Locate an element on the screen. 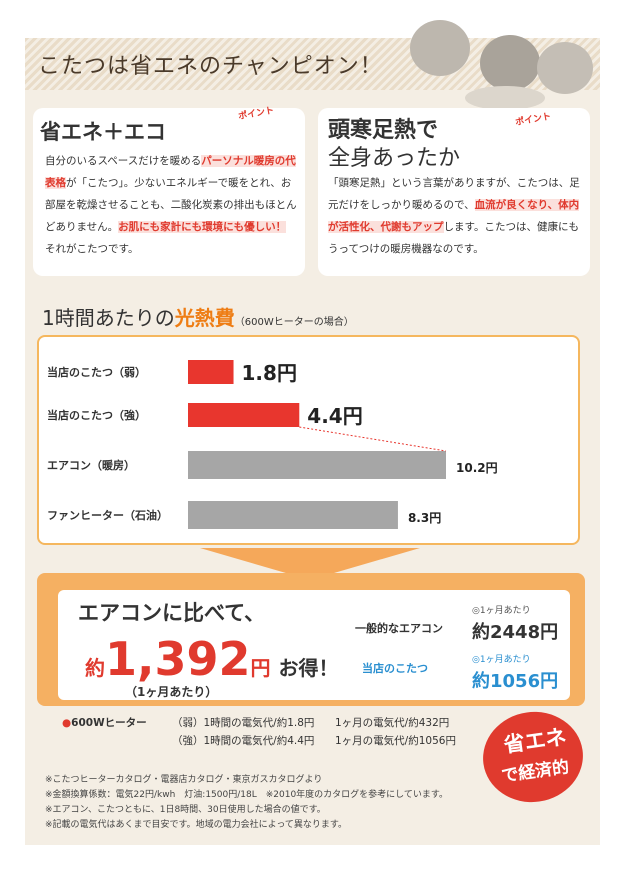 Image resolution: width=625 pixels, height=880 pixels. category-label: エアコン（暖房） is located at coordinates (91, 465).